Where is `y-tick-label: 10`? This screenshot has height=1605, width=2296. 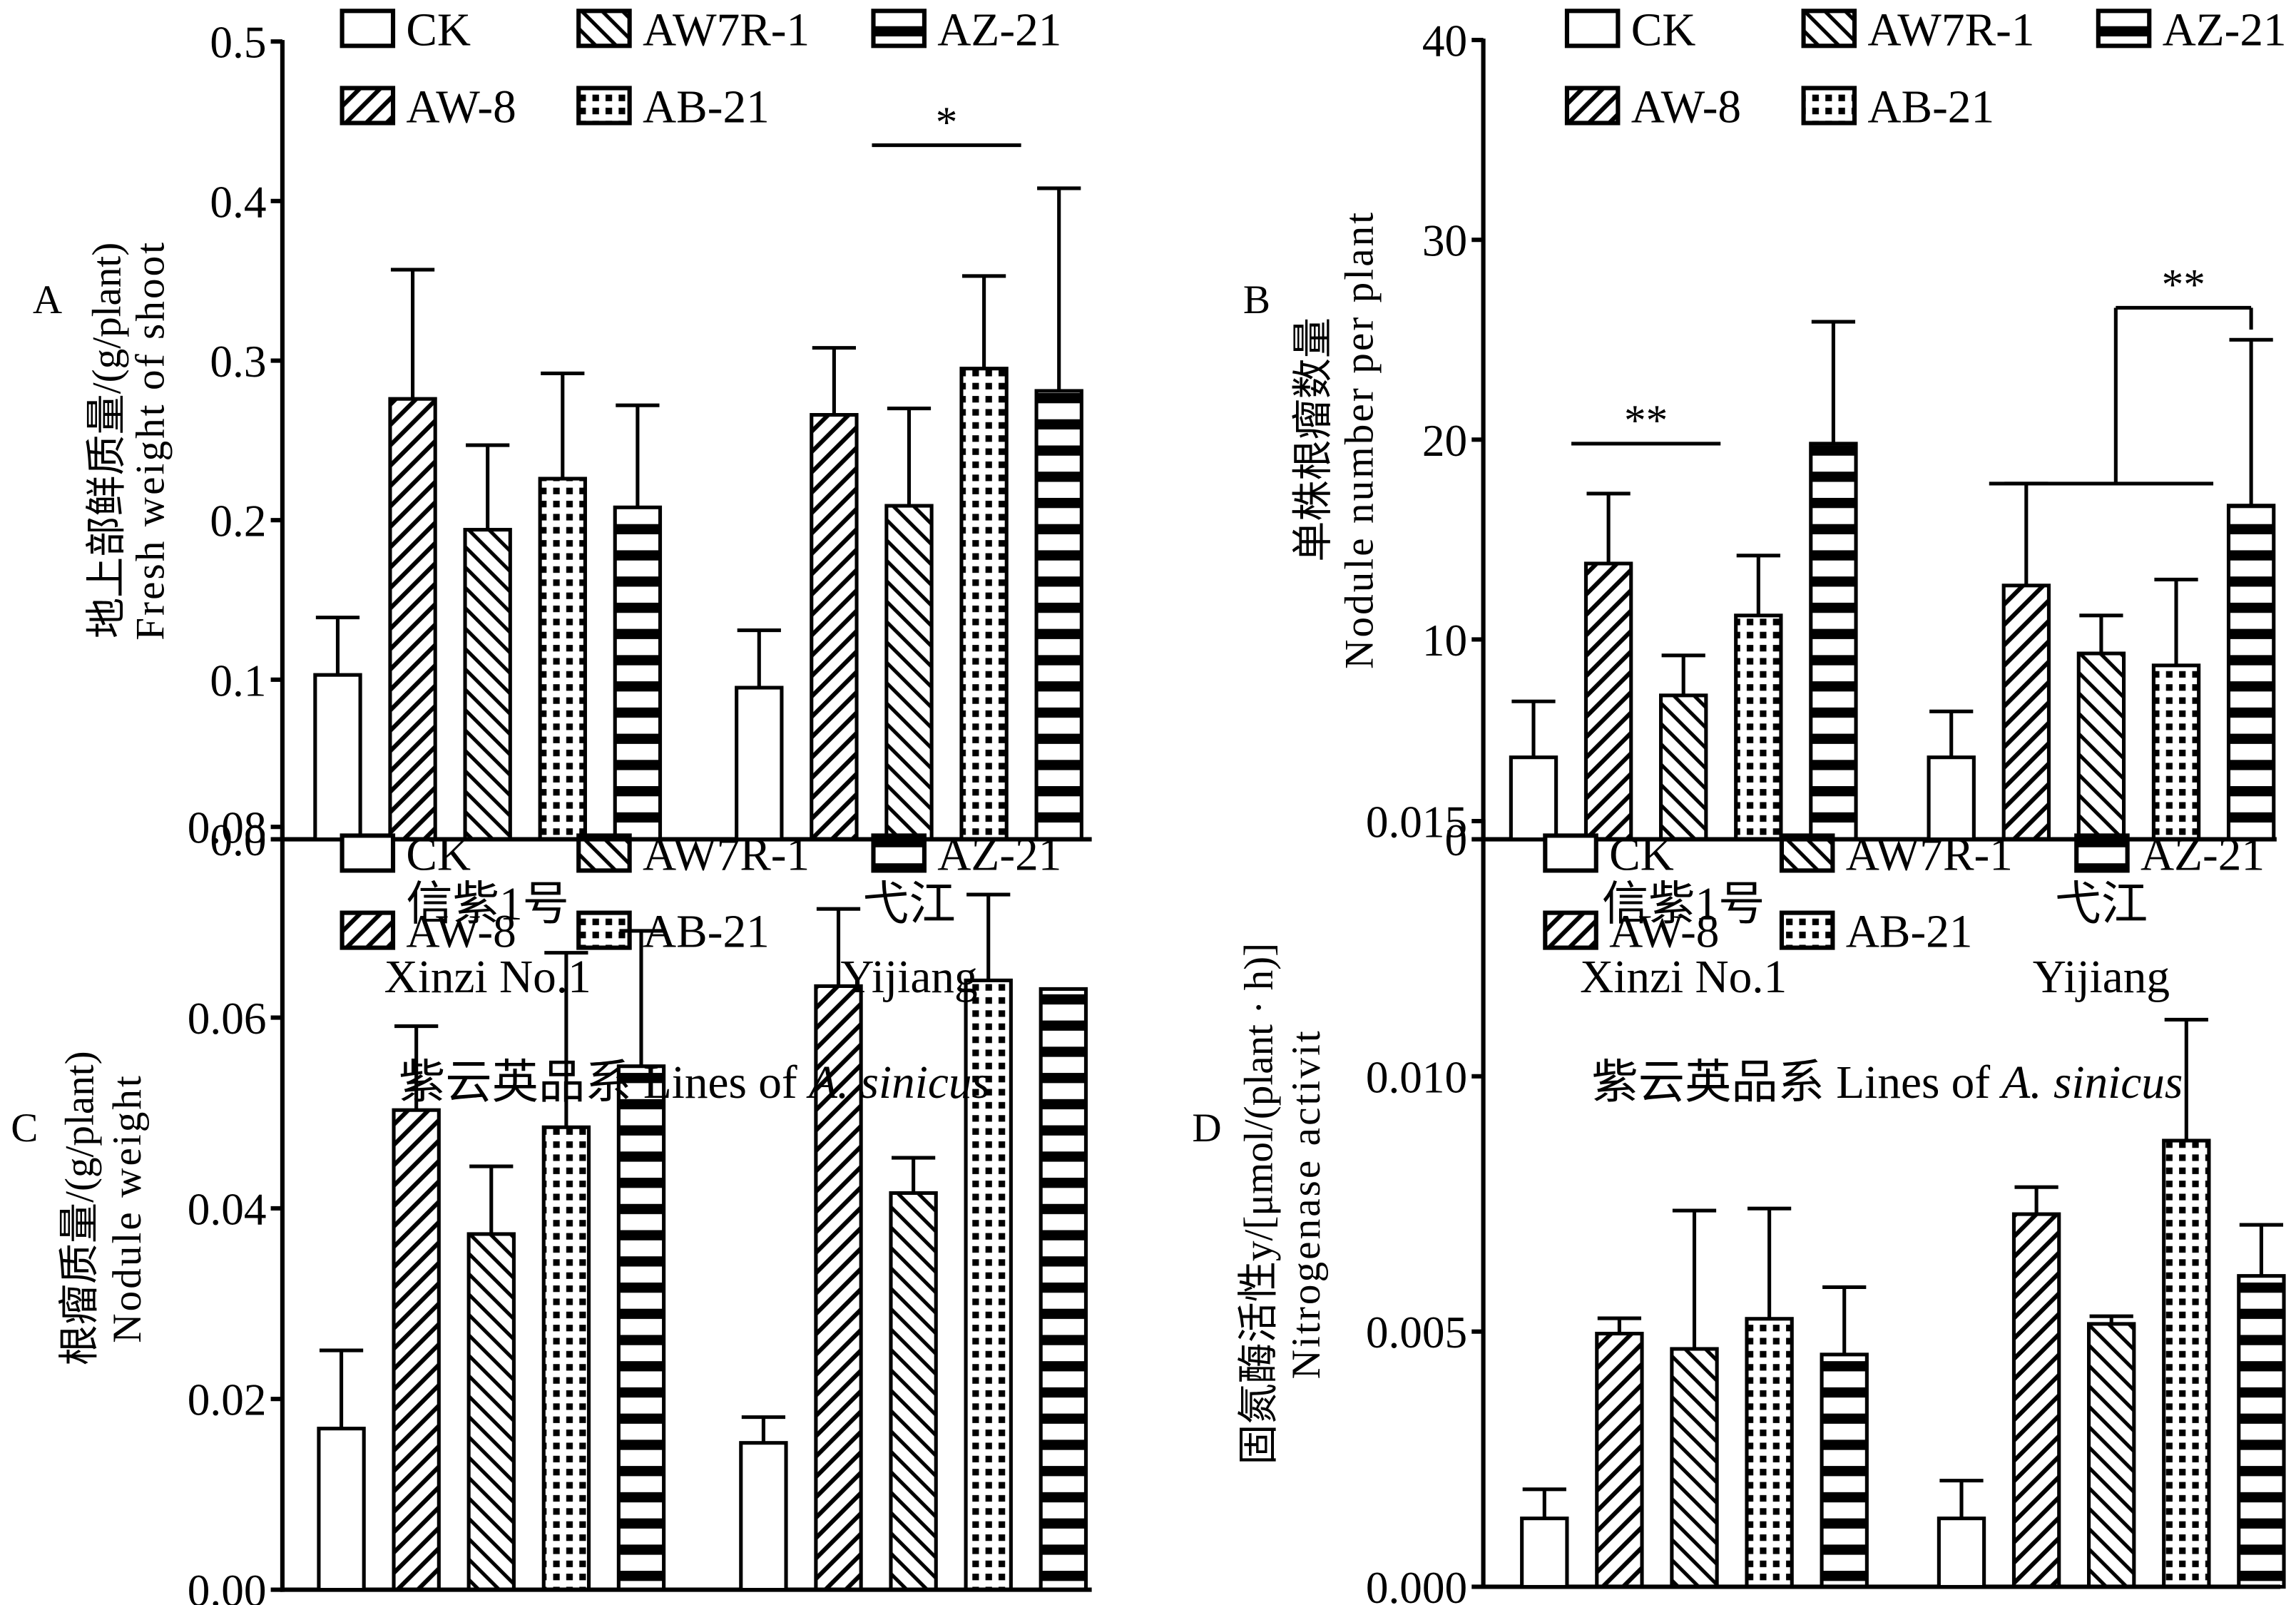 y-tick-label: 10 is located at coordinates (1444, 641).